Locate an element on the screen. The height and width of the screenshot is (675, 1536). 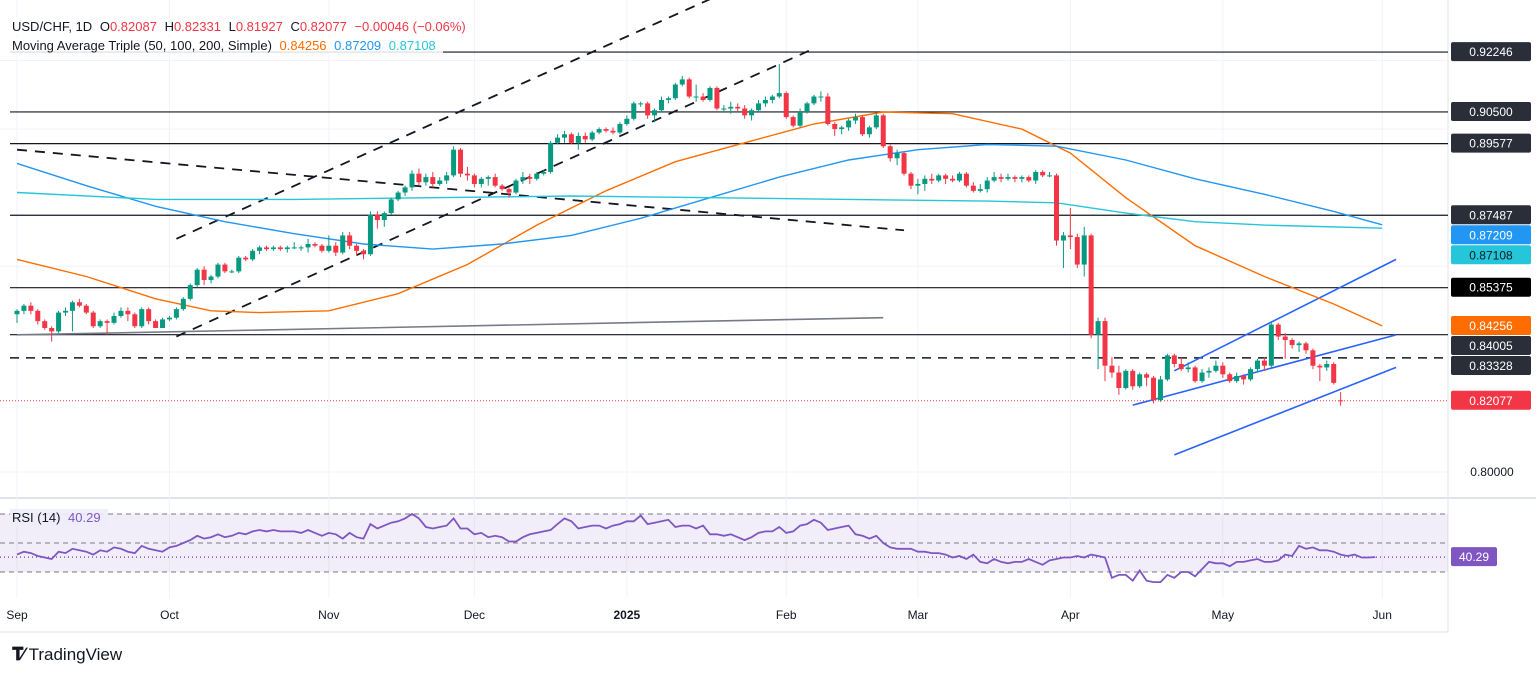
price-tag: 0.84005 is located at coordinates (1491, 346).